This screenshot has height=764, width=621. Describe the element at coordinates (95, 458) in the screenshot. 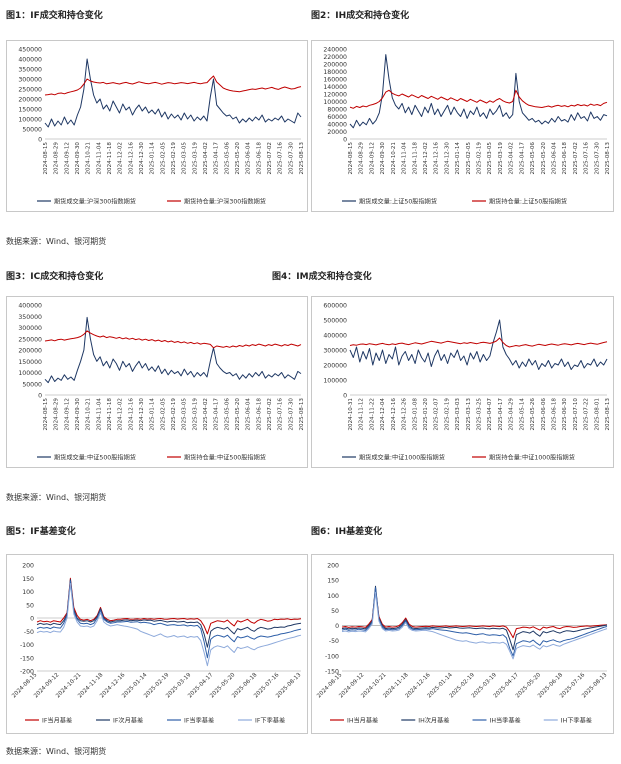

I see `legend-label: 期货成交量:中证500股指期货` at that location.